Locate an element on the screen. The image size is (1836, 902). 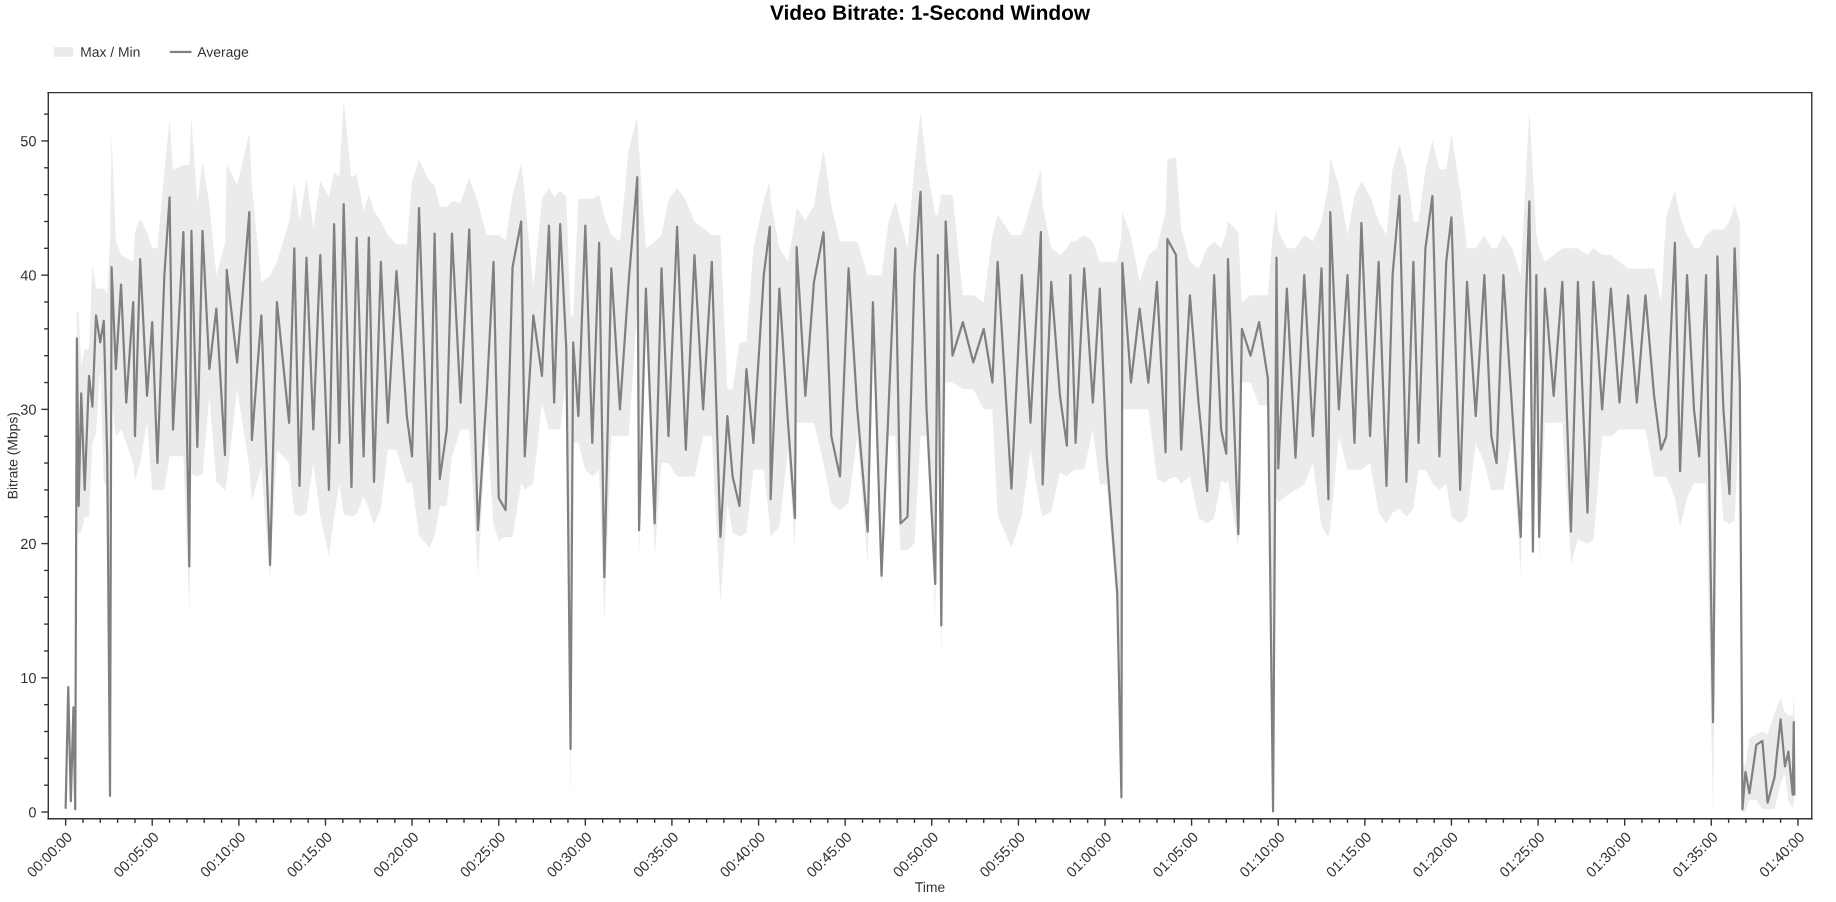
legend-label: Average is located at coordinates (223, 53).